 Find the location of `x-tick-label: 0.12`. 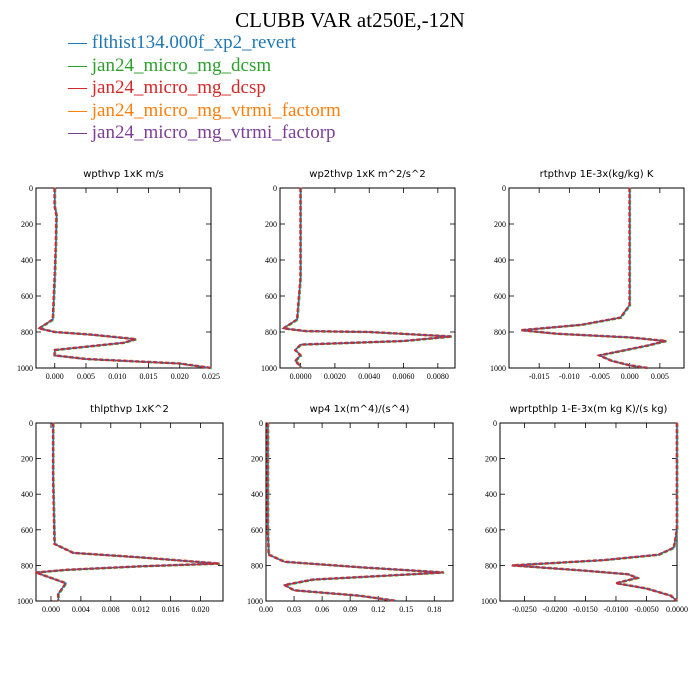

x-tick-label: 0.12 is located at coordinates (378, 609).